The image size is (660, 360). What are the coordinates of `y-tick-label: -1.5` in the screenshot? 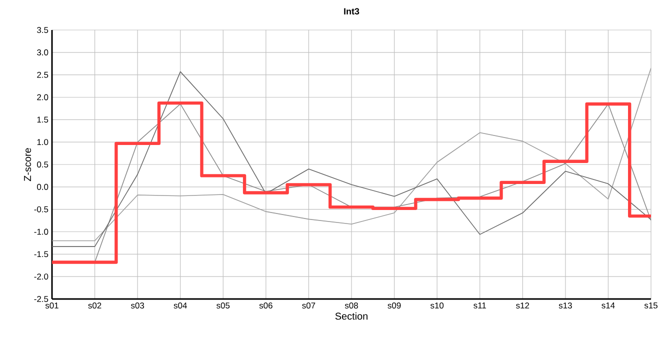 It's located at (41, 254).